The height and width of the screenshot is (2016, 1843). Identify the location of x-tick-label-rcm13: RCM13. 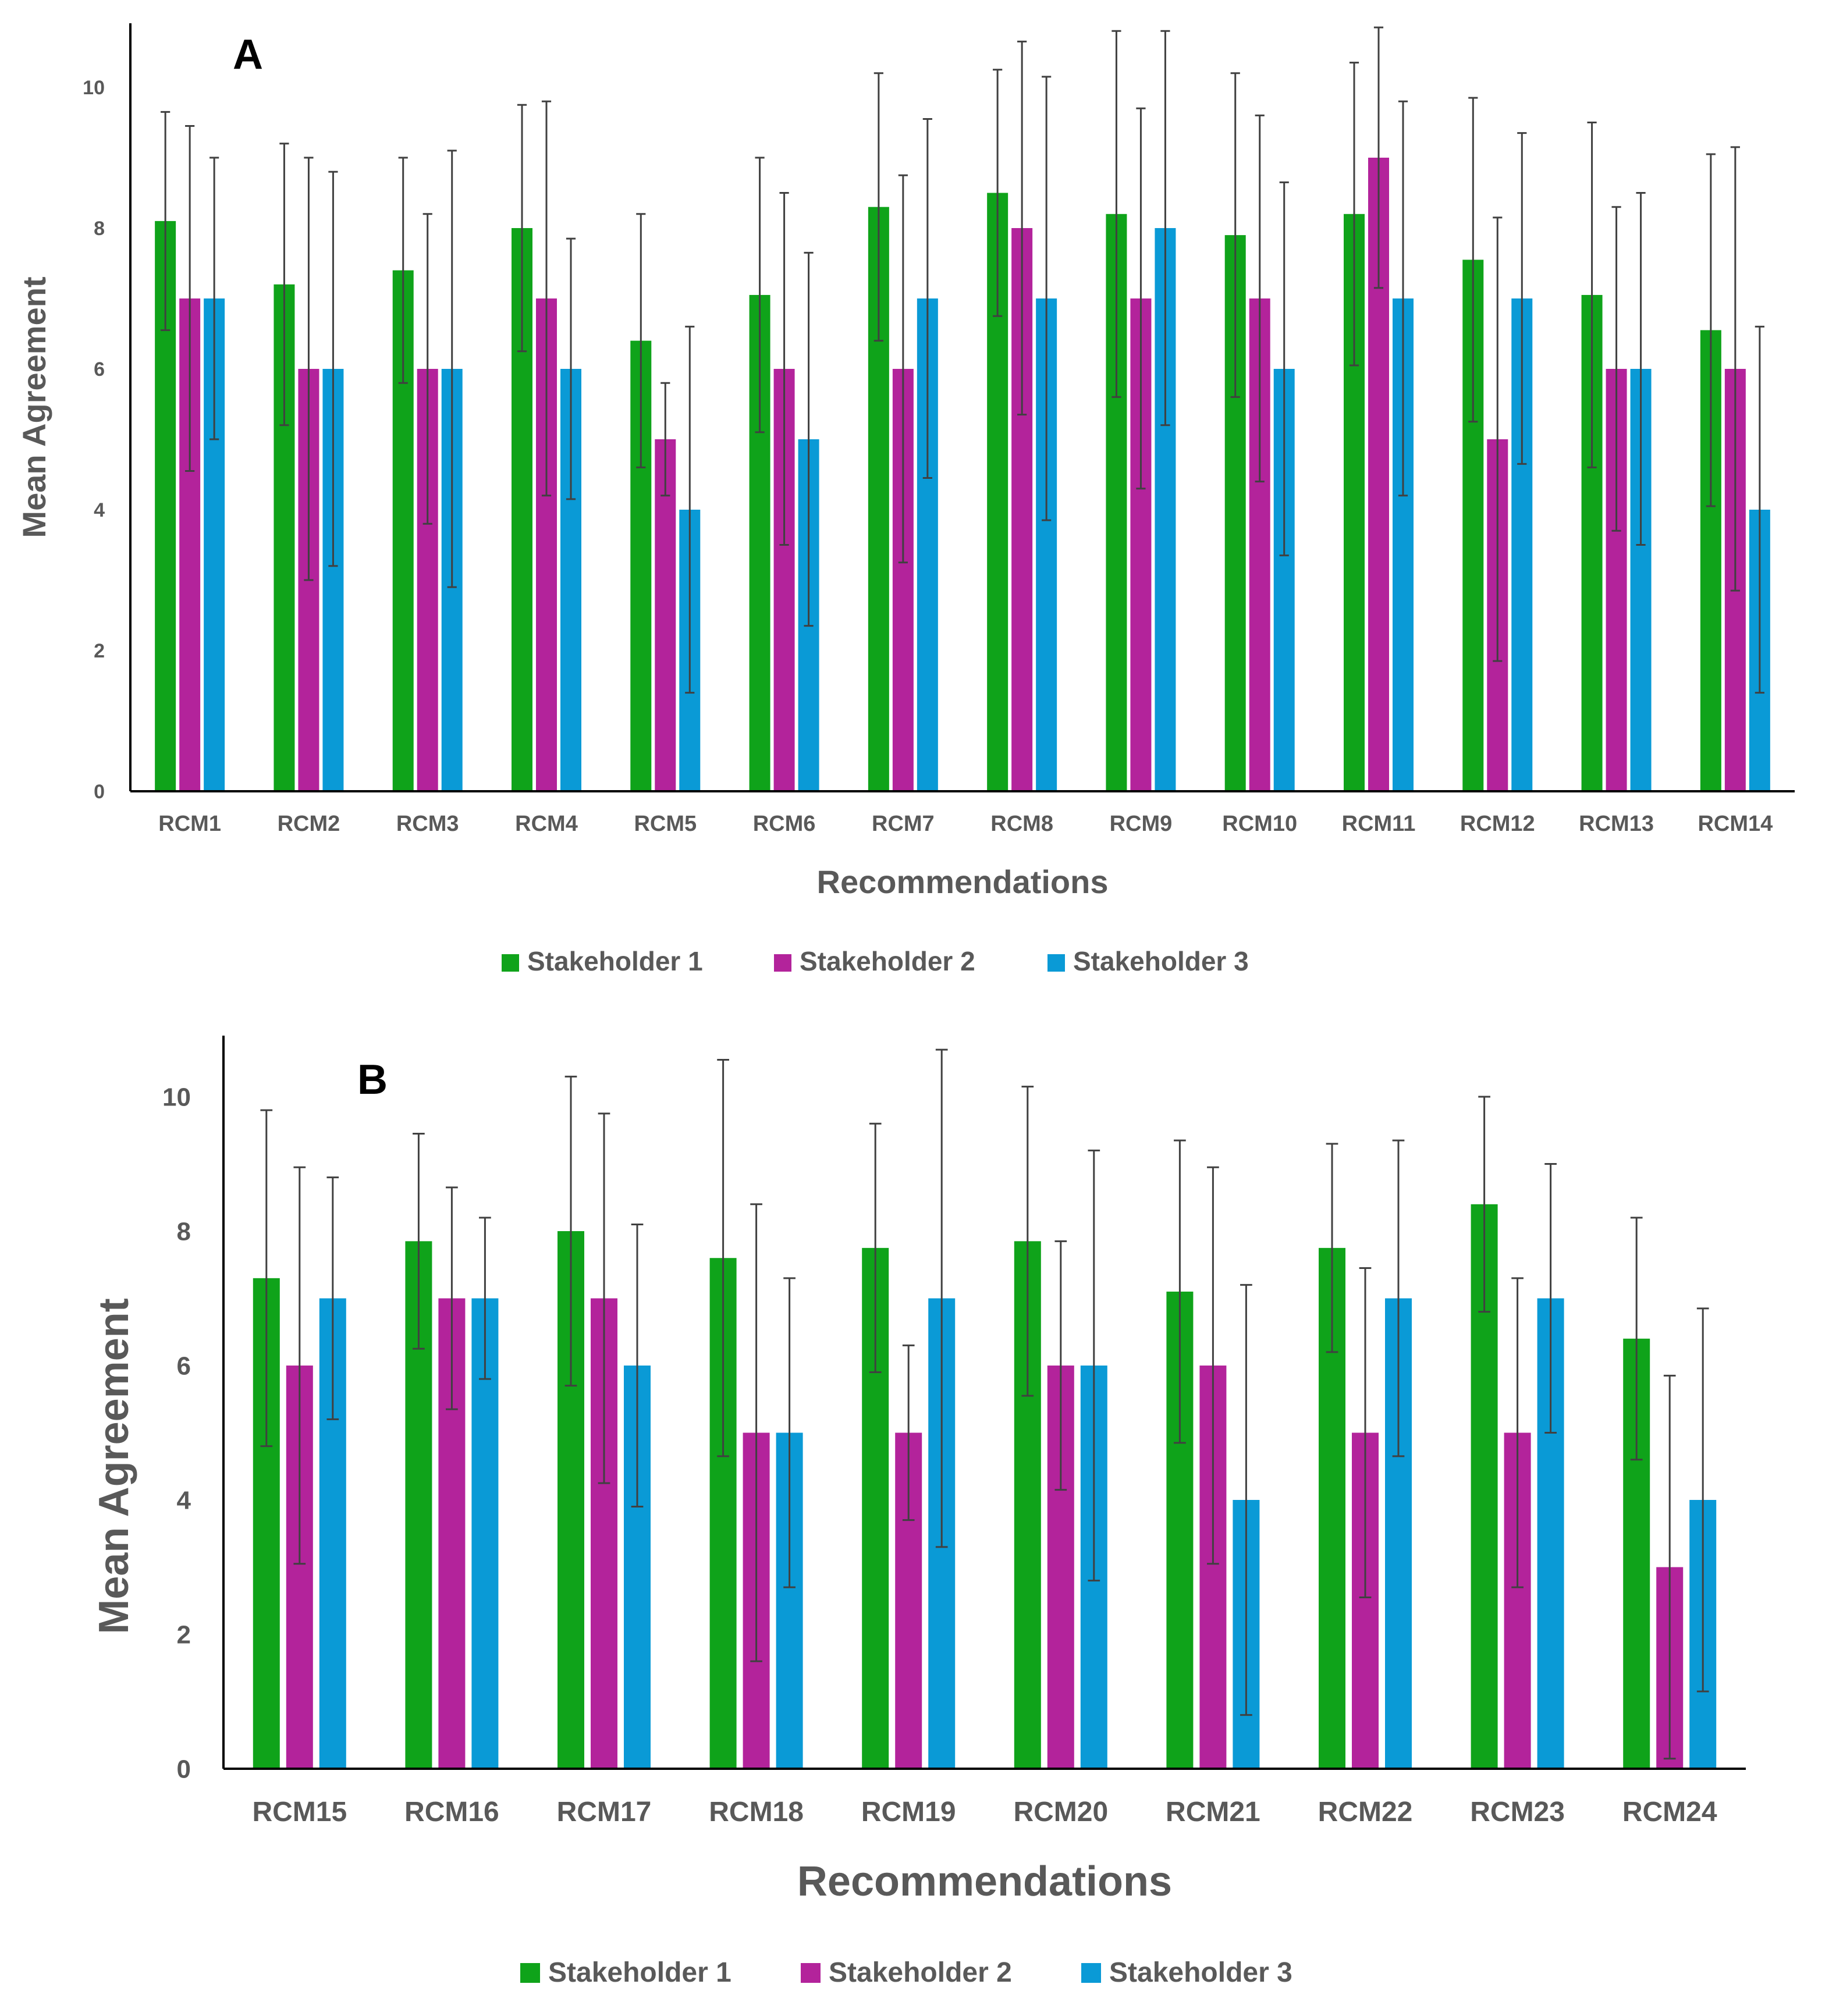
(1617, 824).